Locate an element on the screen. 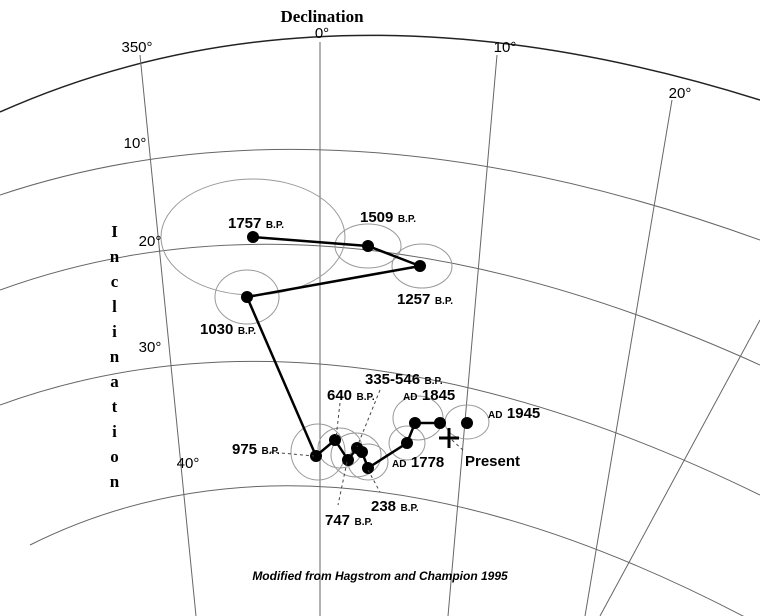 This screenshot has width=760, height=616. declination-label: 10° is located at coordinates (505, 47).